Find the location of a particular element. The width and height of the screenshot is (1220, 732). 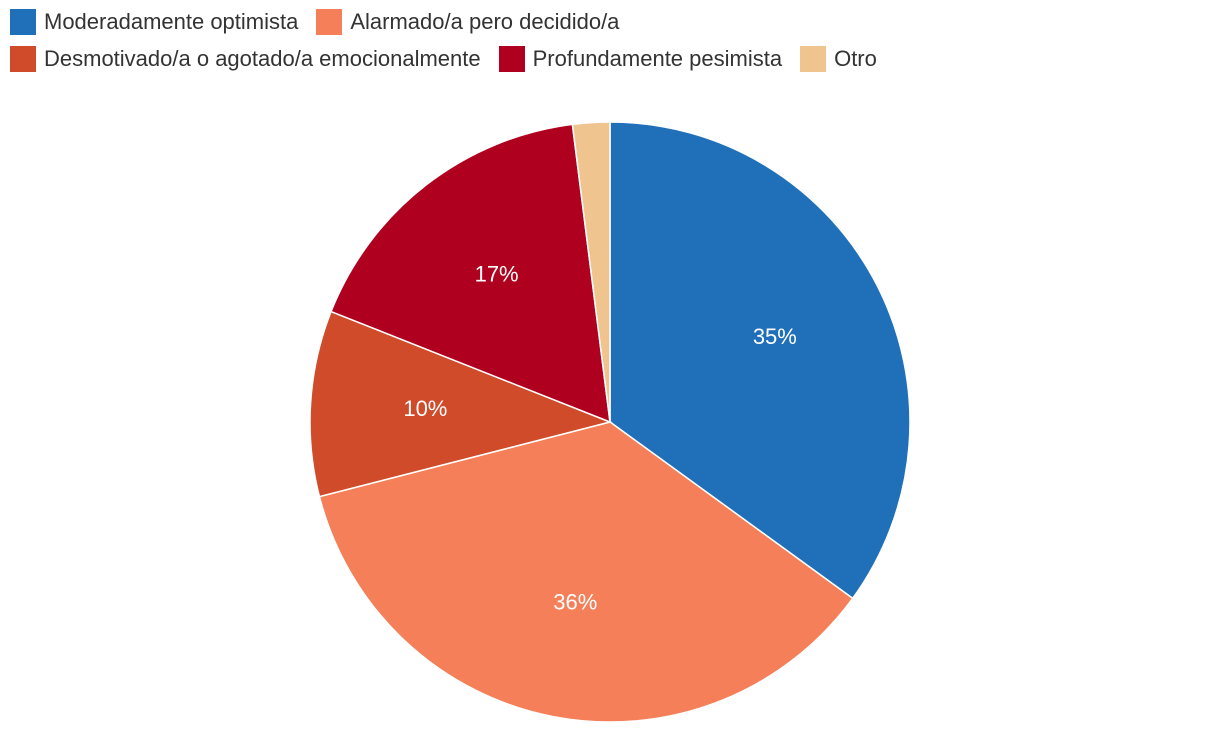

legend-item: Otro is located at coordinates (838, 59).